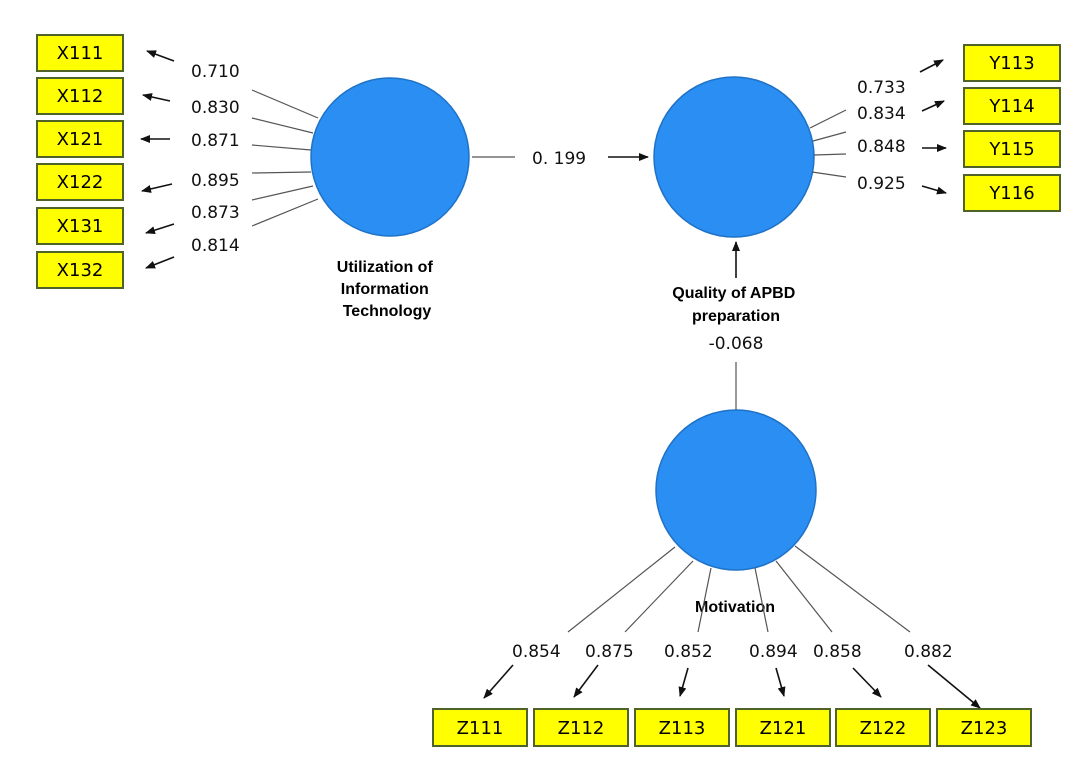 This screenshot has width=1084, height=781. Describe the element at coordinates (881, 88) in the screenshot. I see `loading-label: 0.733` at that location.